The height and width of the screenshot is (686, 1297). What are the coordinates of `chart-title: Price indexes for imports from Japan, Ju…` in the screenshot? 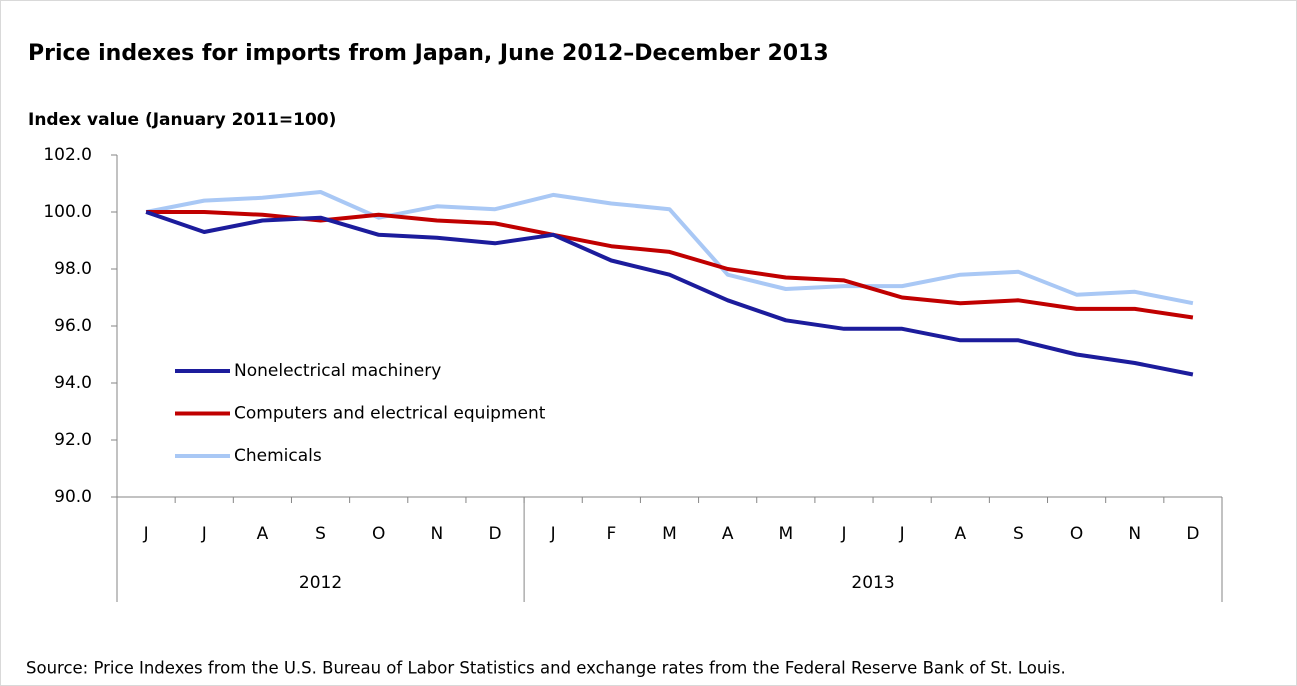 It's located at (428, 53).